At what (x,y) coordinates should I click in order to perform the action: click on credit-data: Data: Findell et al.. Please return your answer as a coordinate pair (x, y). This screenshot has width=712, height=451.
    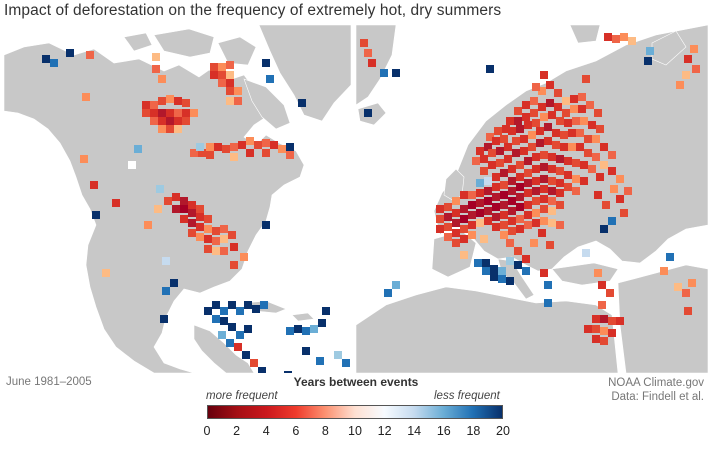
    Looking at the image, I should click on (657, 397).